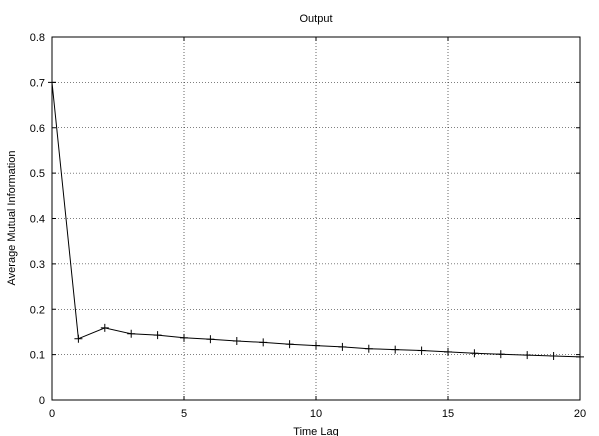  What do you see at coordinates (37, 220) in the screenshot?
I see `y-tick-label: 0.4` at bounding box center [37, 220].